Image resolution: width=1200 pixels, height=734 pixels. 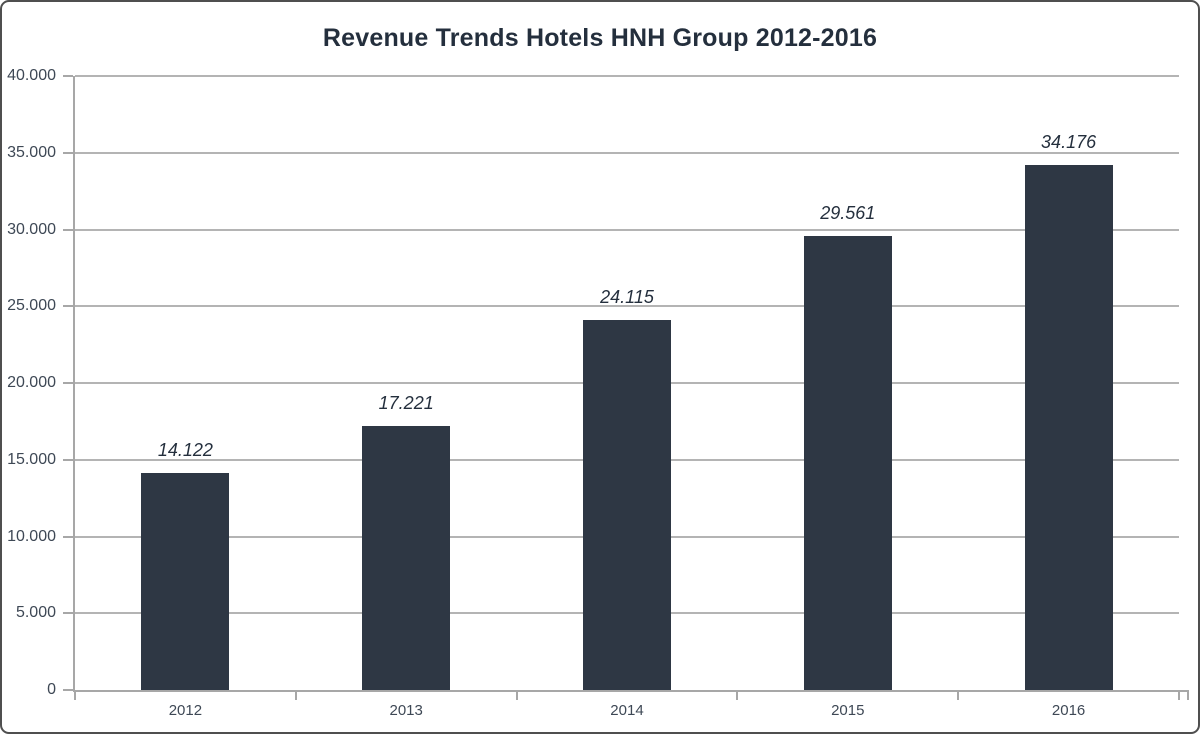 What do you see at coordinates (185, 450) in the screenshot?
I see `bar-value-label: 14.122` at bounding box center [185, 450].